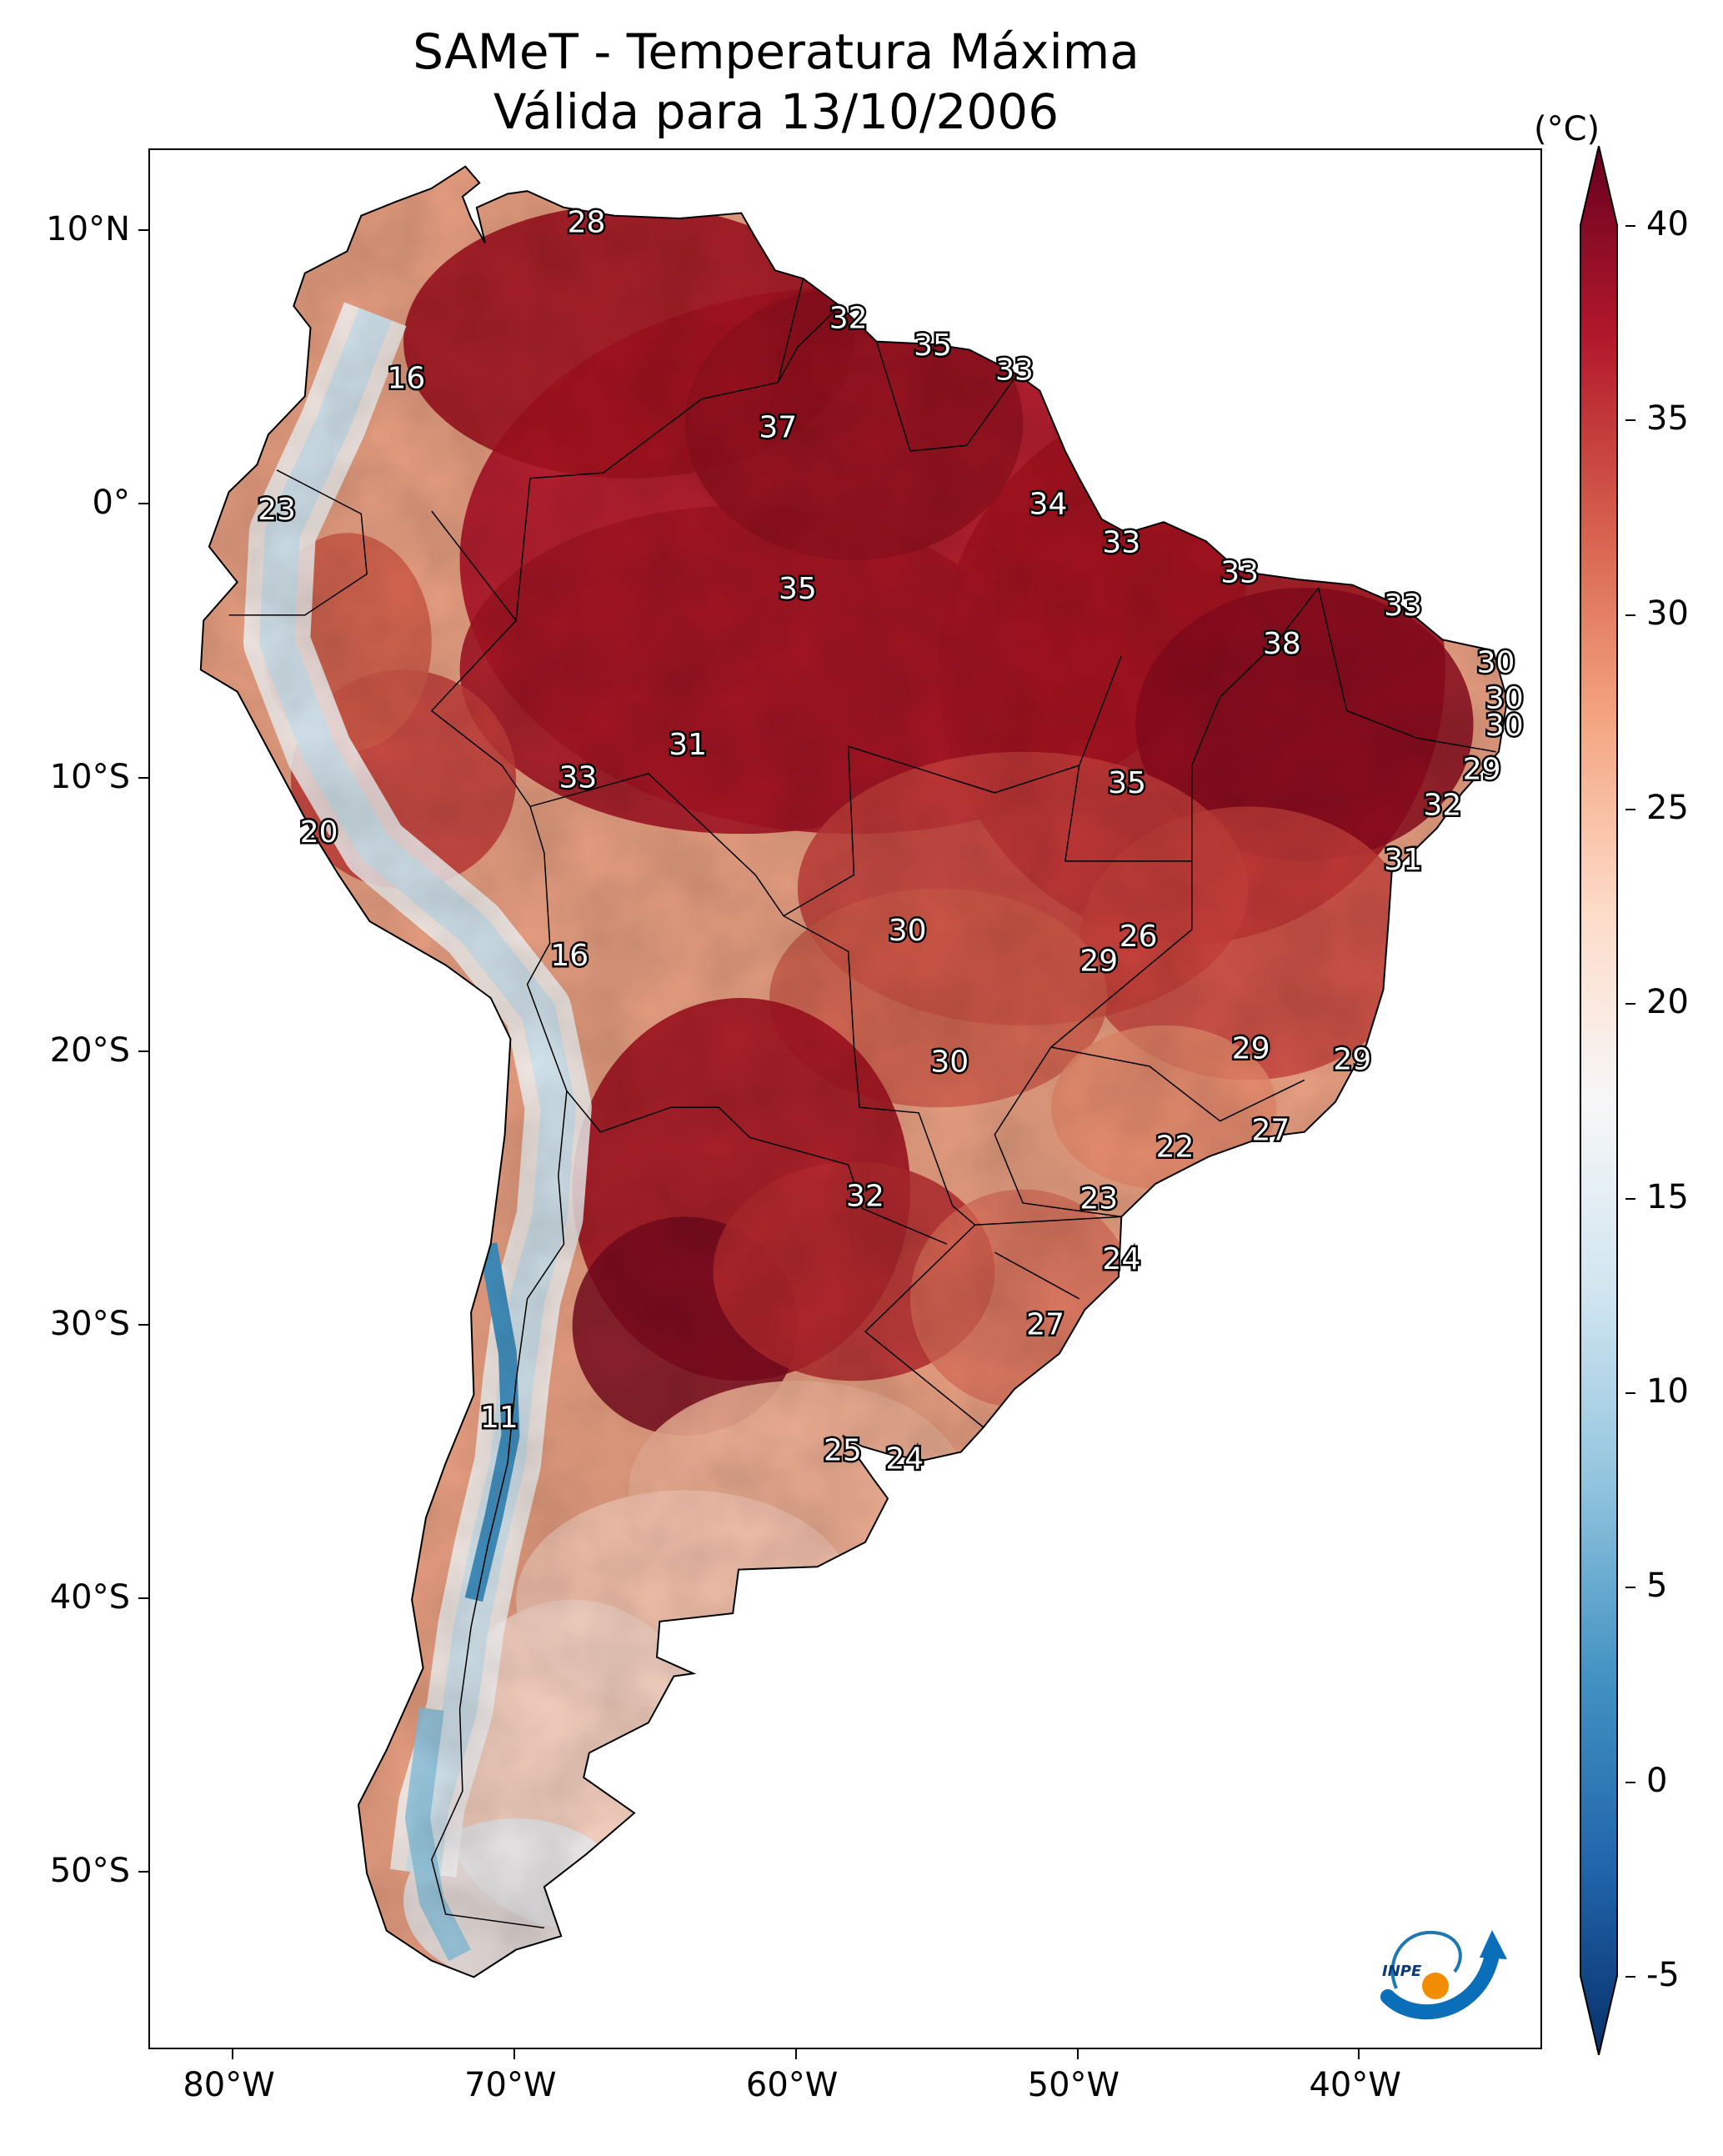 The image size is (1723, 2156). Describe the element at coordinates (229, 2085) in the screenshot. I see `lon-tick-label: 80°W` at that location.